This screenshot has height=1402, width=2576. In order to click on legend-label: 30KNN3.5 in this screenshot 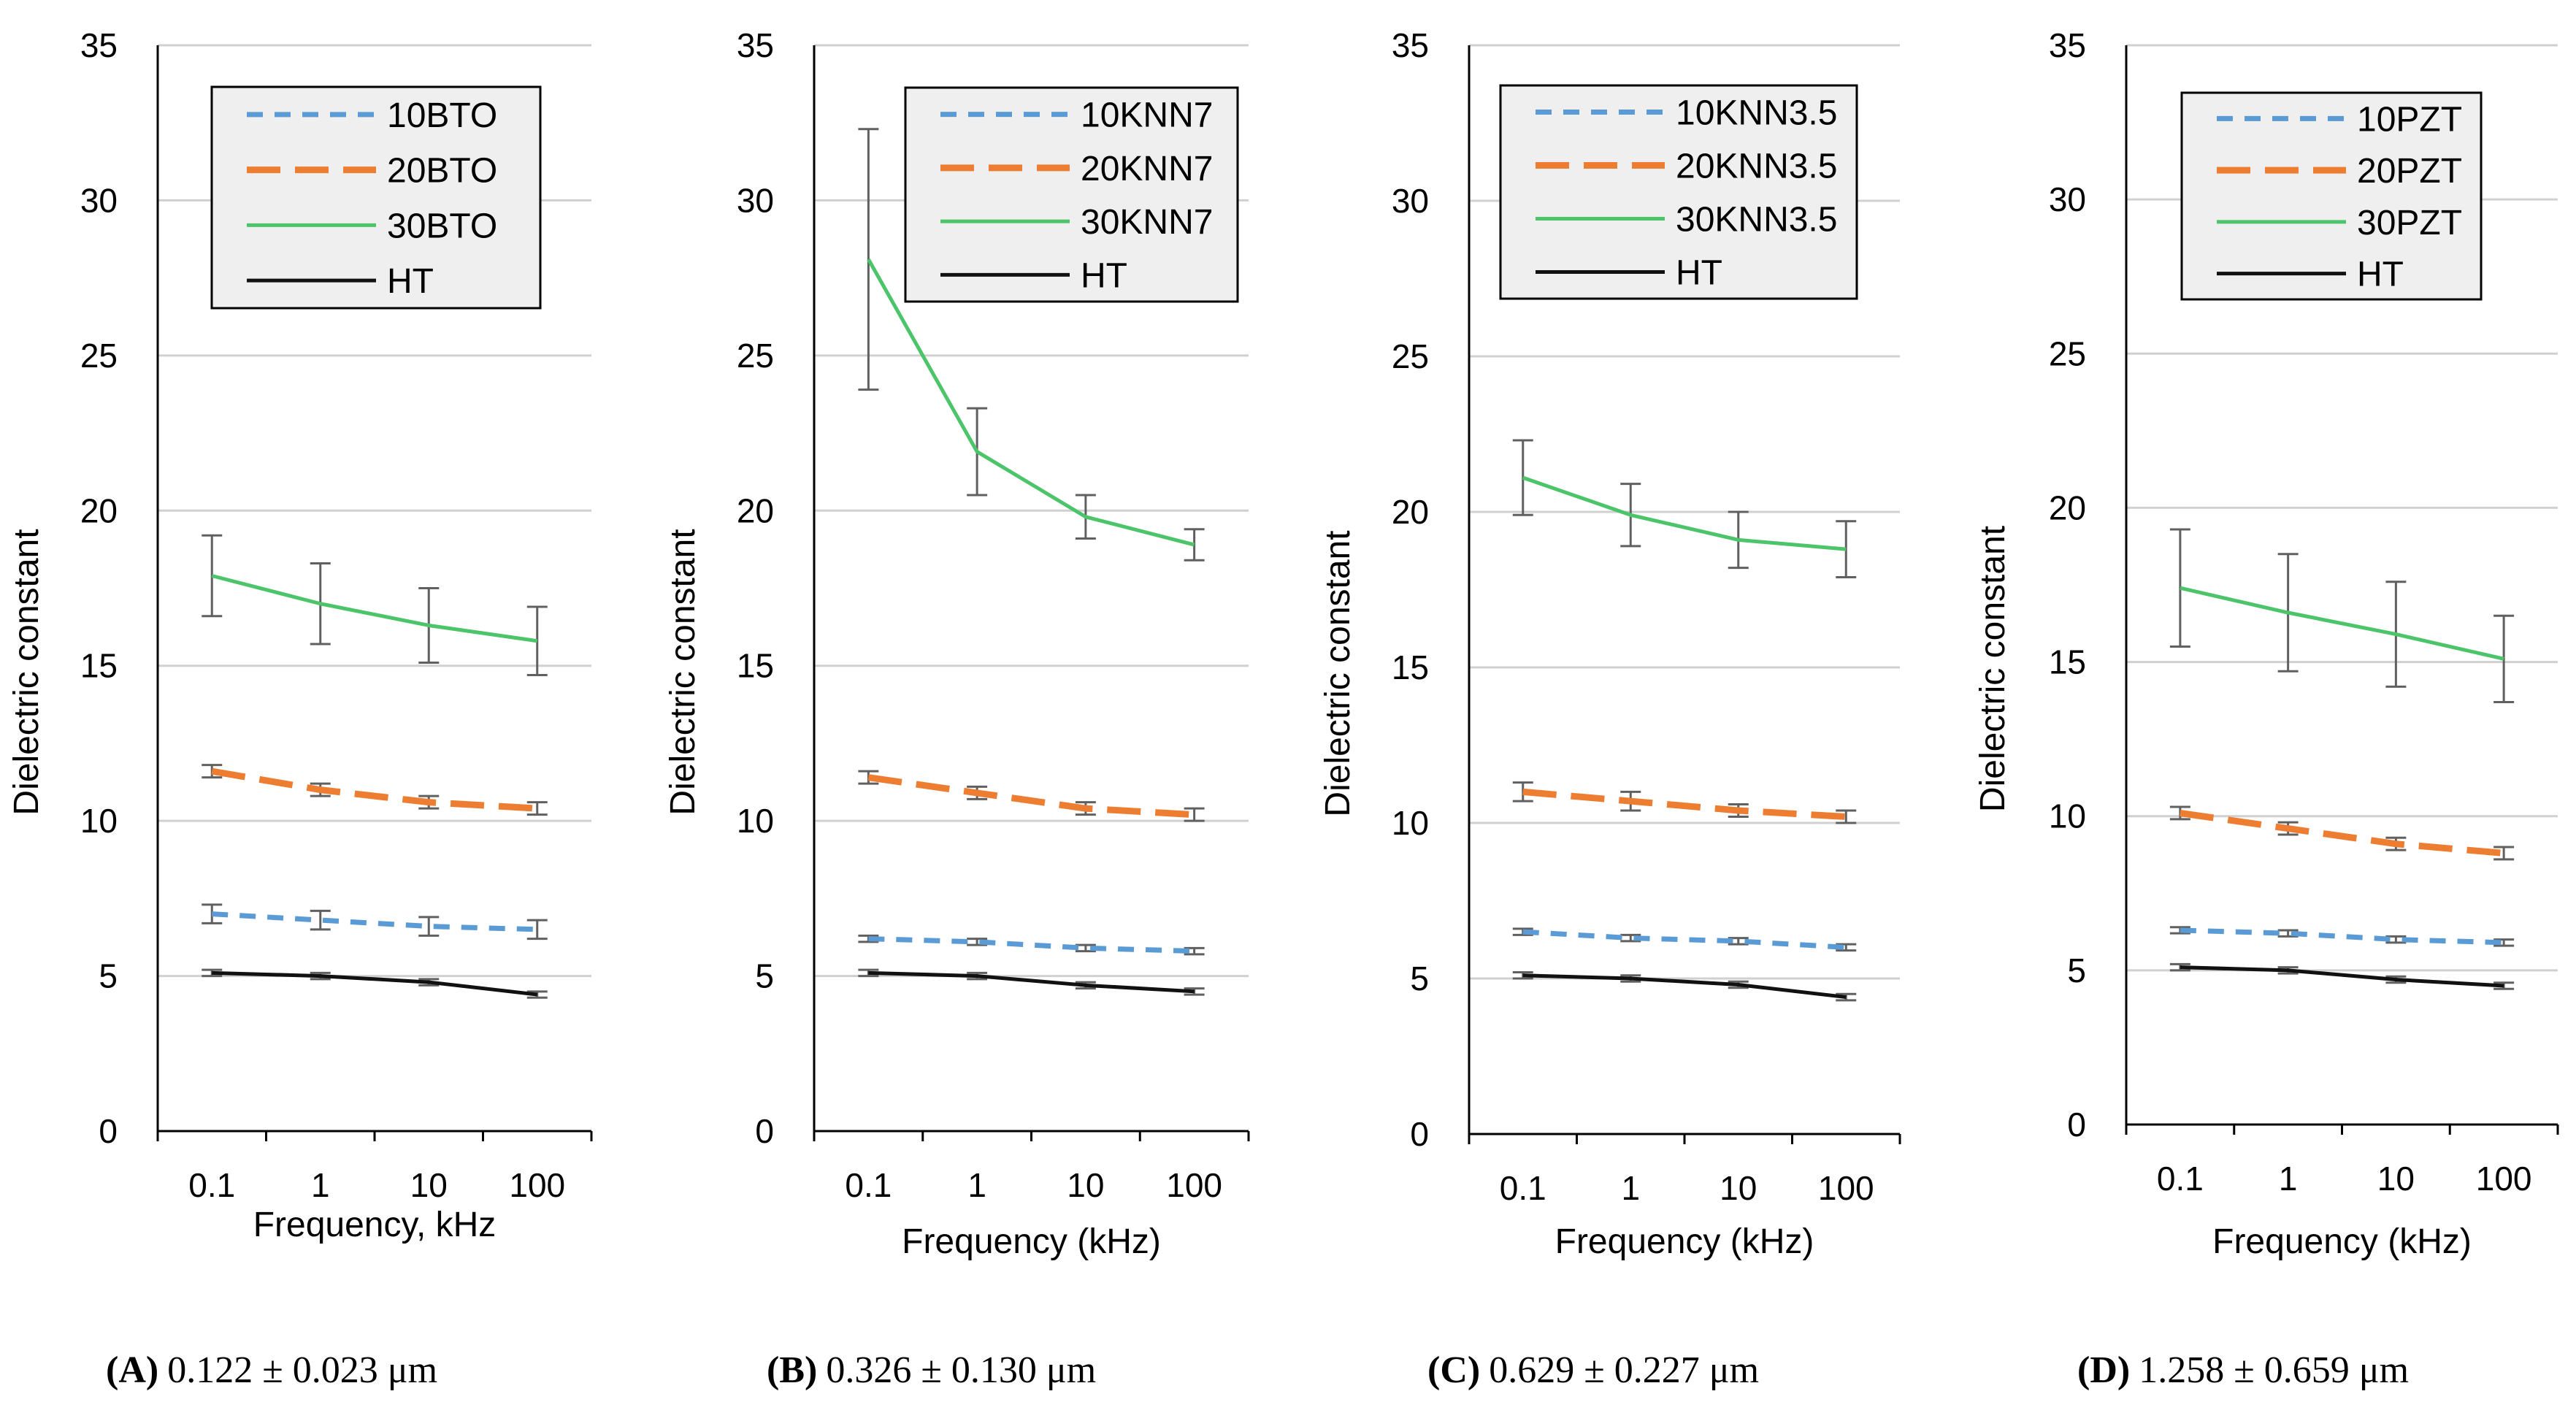, I will do `click(1757, 220)`.